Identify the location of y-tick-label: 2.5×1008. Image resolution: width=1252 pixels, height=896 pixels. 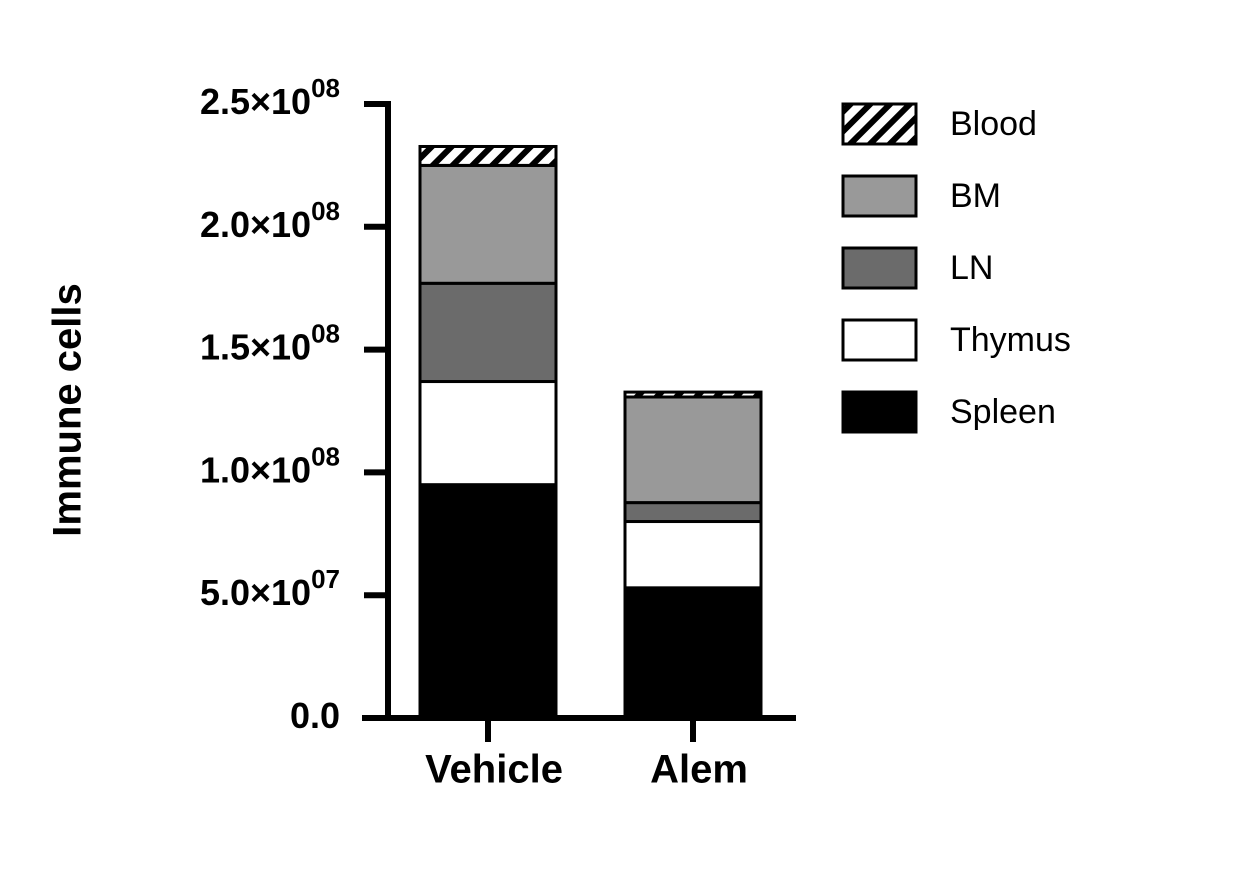
(270, 97).